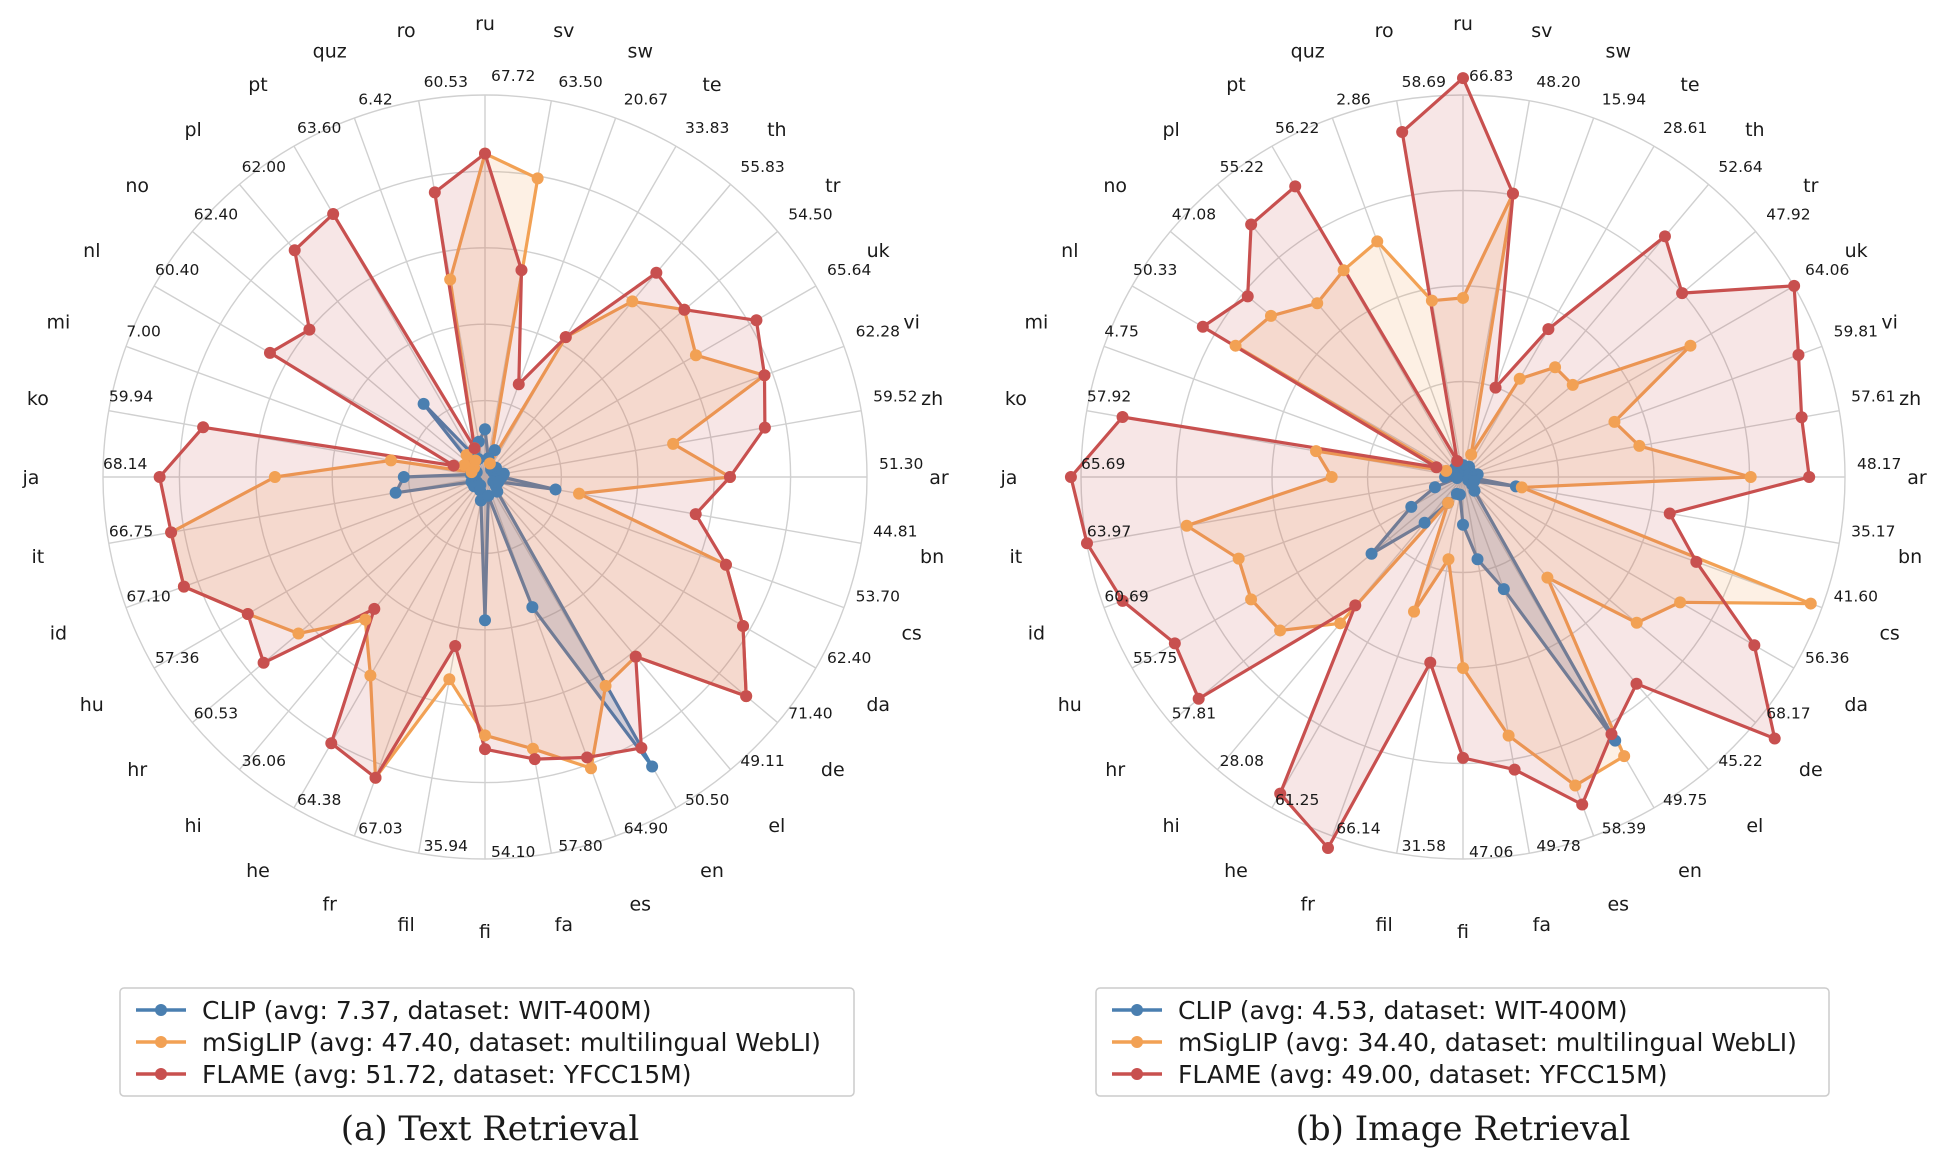 This screenshot has width=1939, height=1164. I want to click on value-label-quz: 6.42, so click(375, 99).